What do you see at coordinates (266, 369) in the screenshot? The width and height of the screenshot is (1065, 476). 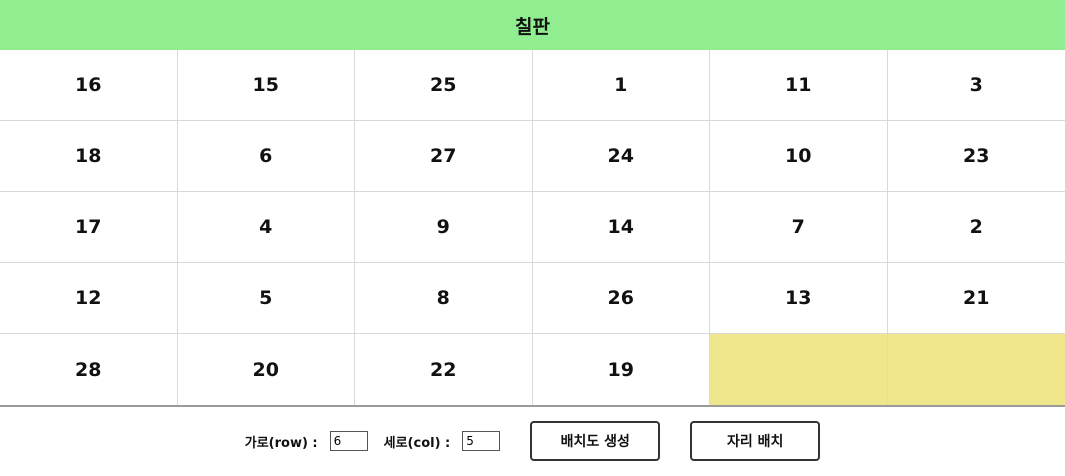 I see `seat-cell: 20` at bounding box center [266, 369].